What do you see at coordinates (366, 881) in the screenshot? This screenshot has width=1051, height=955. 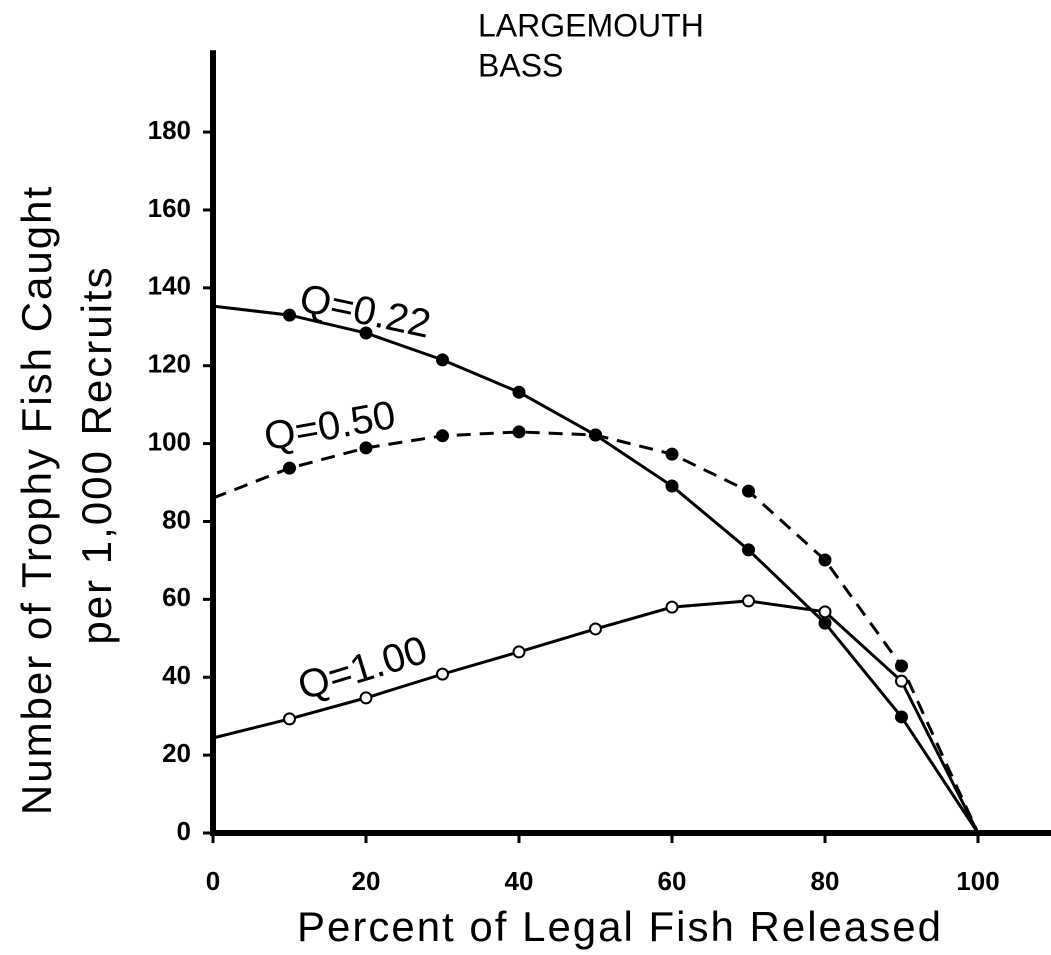 I see `x-tick-label: 20` at bounding box center [366, 881].